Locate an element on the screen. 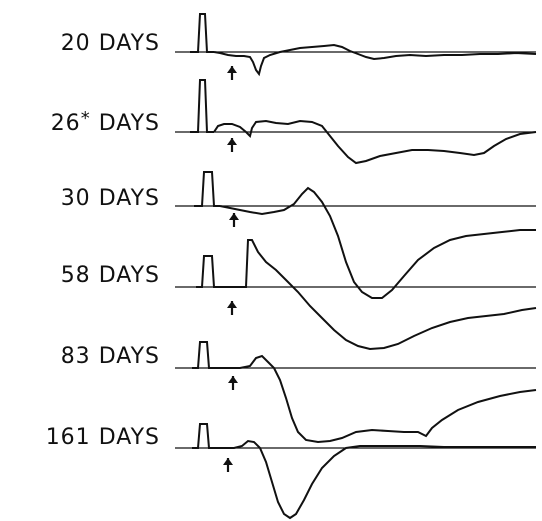  trace-age: 30 is located at coordinates (75, 198).